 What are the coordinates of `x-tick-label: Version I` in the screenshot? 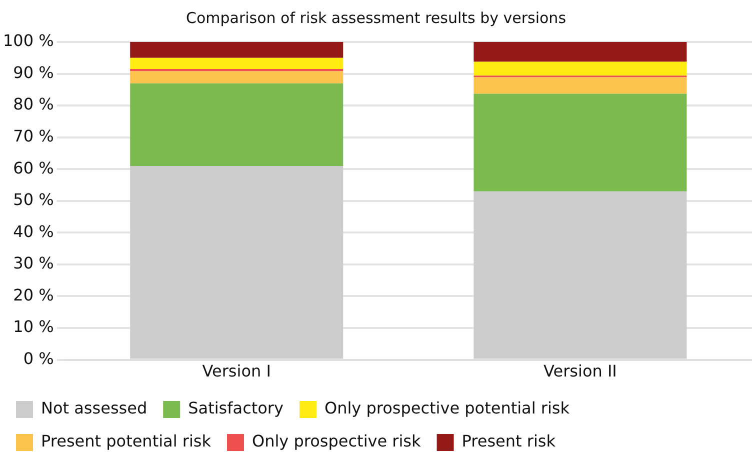 It's located at (236, 371).